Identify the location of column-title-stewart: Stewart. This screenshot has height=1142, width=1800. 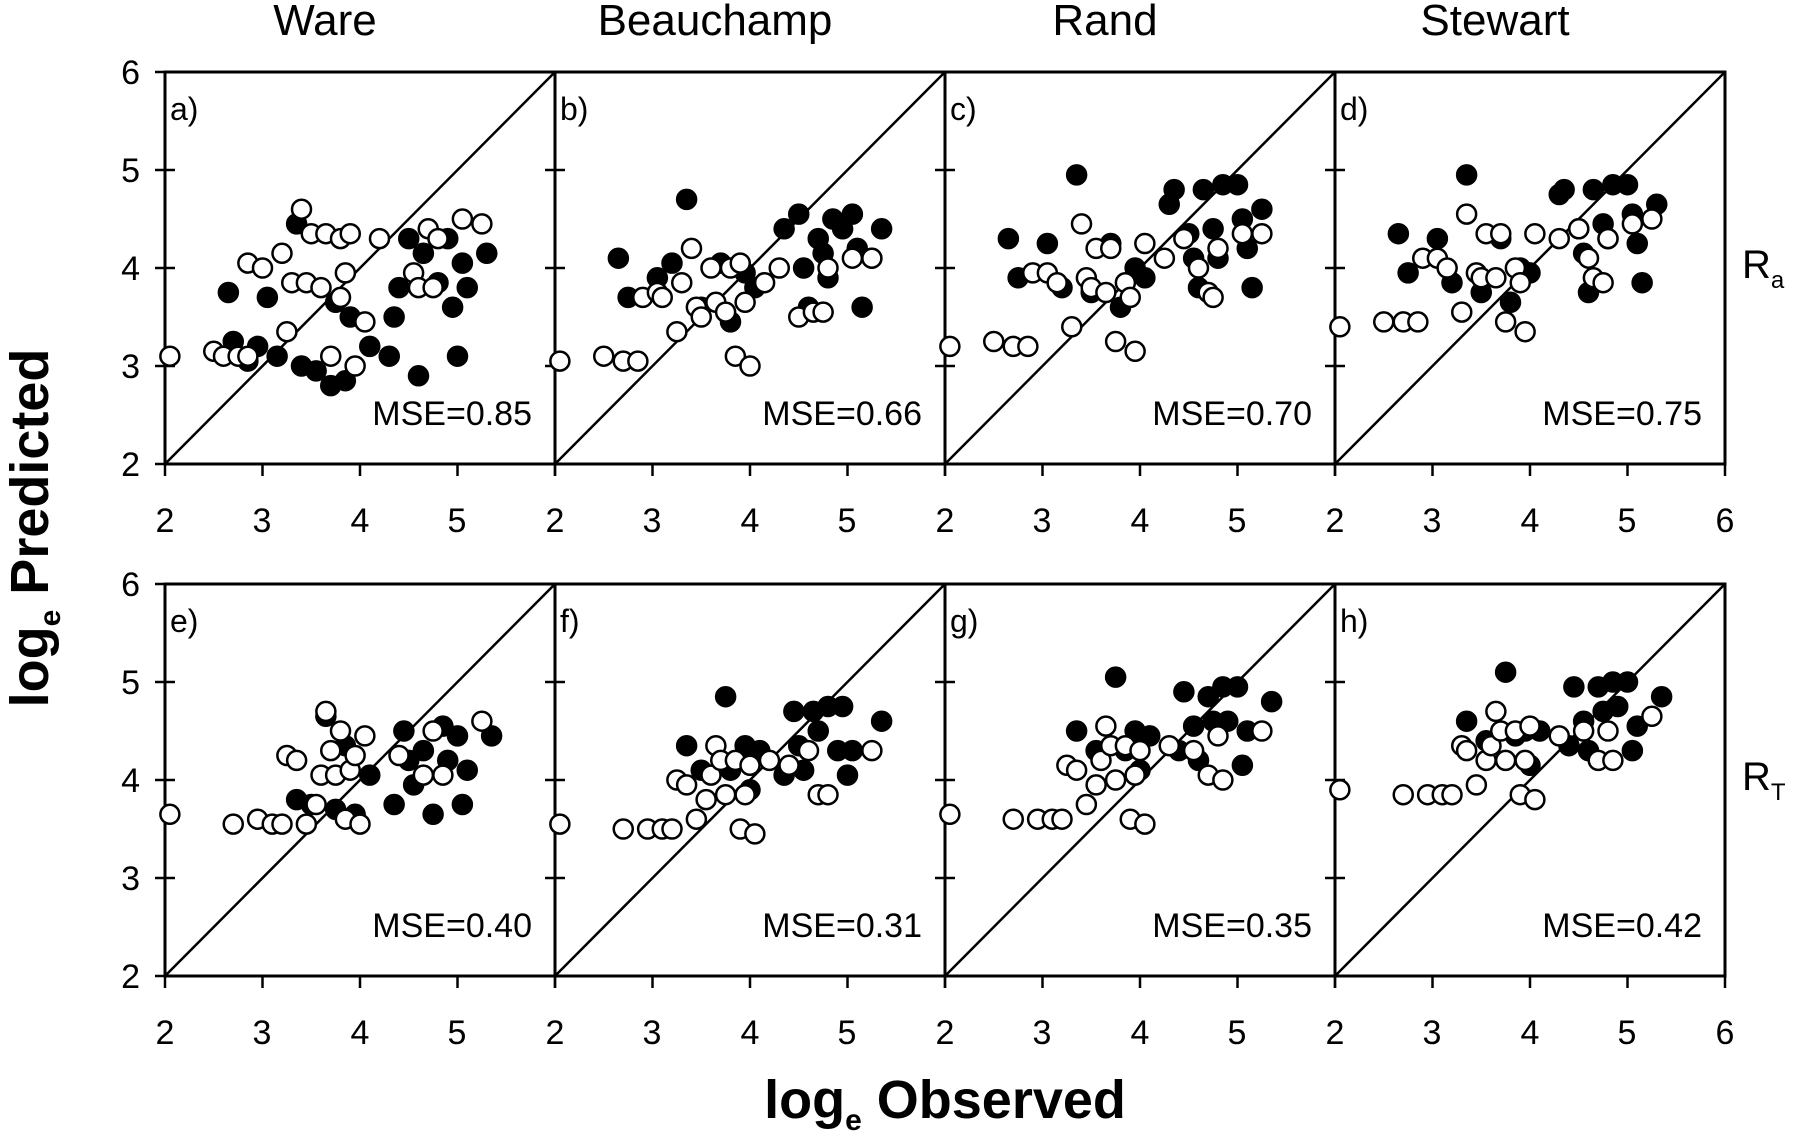
(1494, 22).